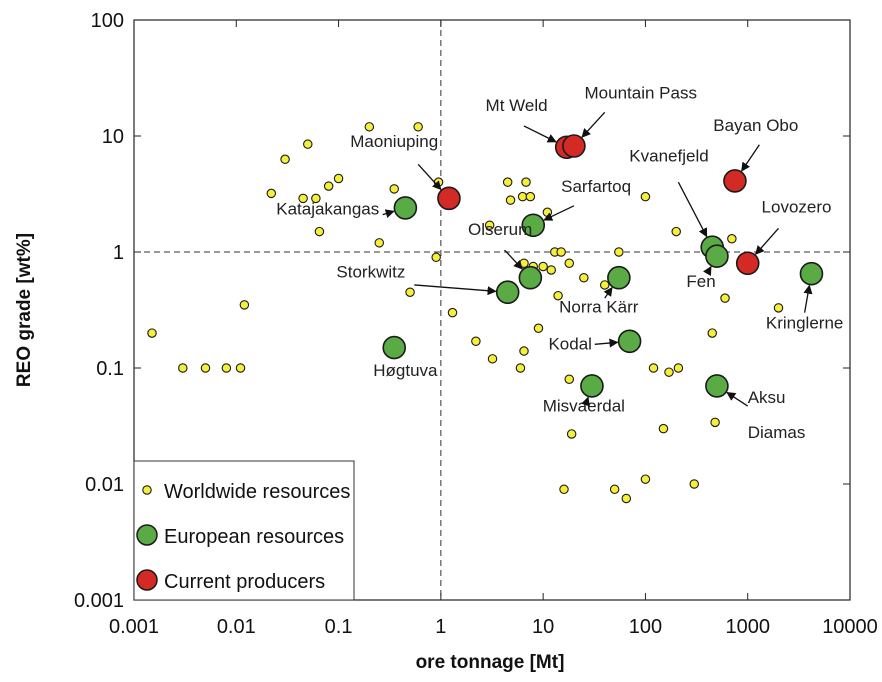 The width and height of the screenshot is (882, 682). I want to click on annotation-label: Mountain Pass, so click(641, 93).